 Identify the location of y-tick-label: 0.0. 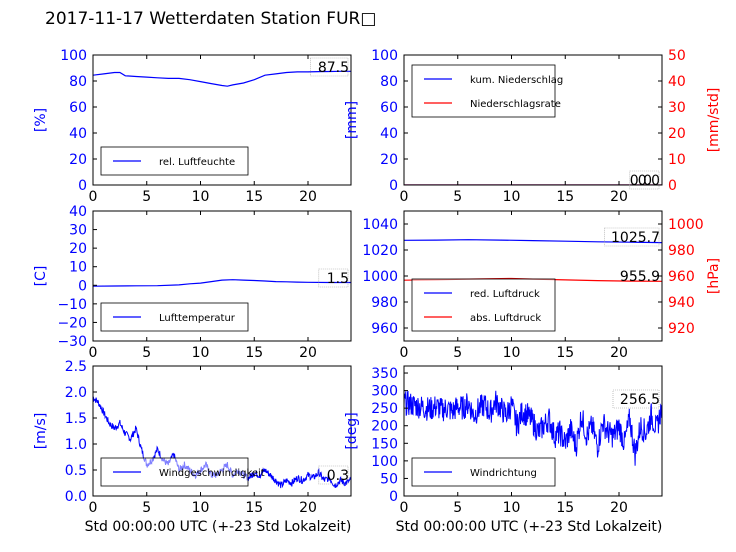
(76, 497).